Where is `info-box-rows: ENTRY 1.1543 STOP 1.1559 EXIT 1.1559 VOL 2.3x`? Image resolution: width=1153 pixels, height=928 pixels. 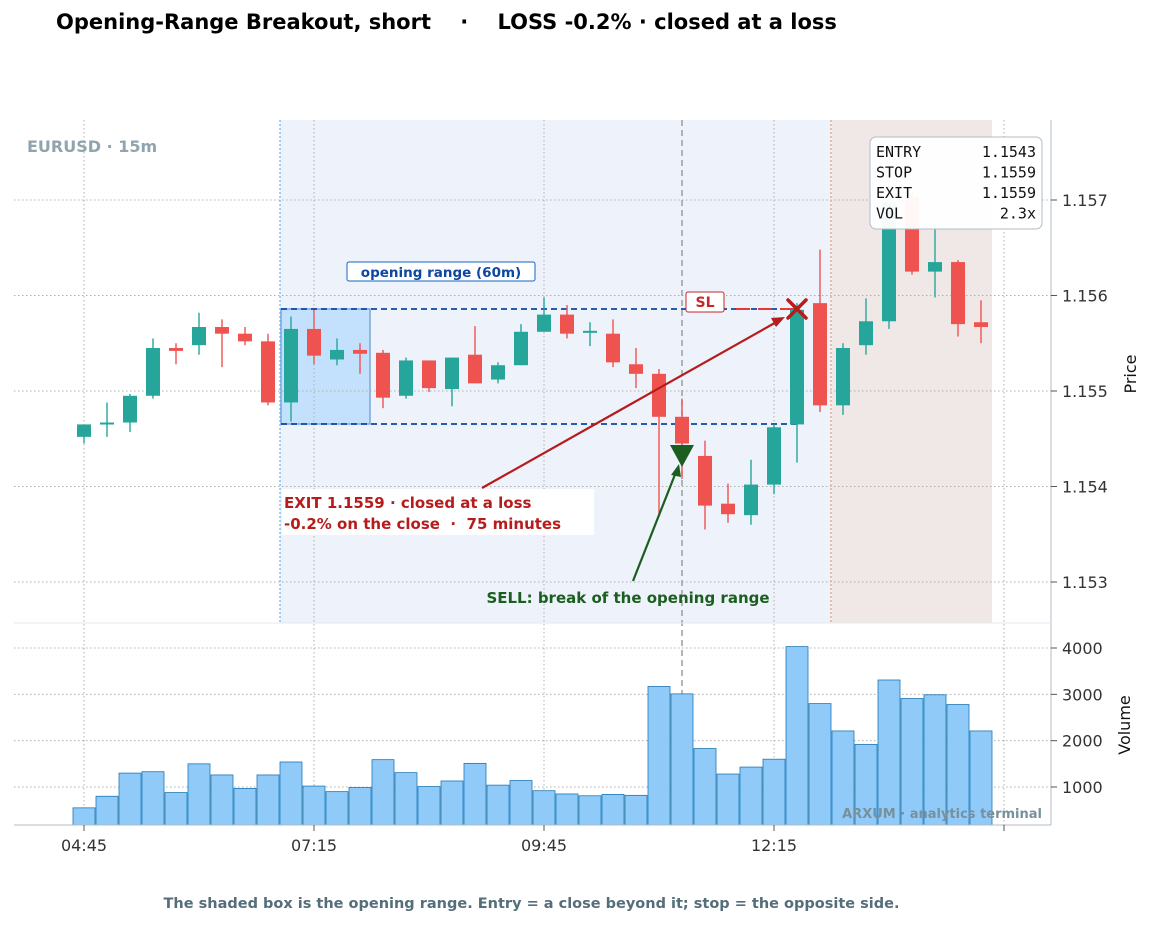
info-box-rows: ENTRY 1.1543 STOP 1.1559 EXIT 1.1559 VOL 2.3x is located at coordinates (956, 183).